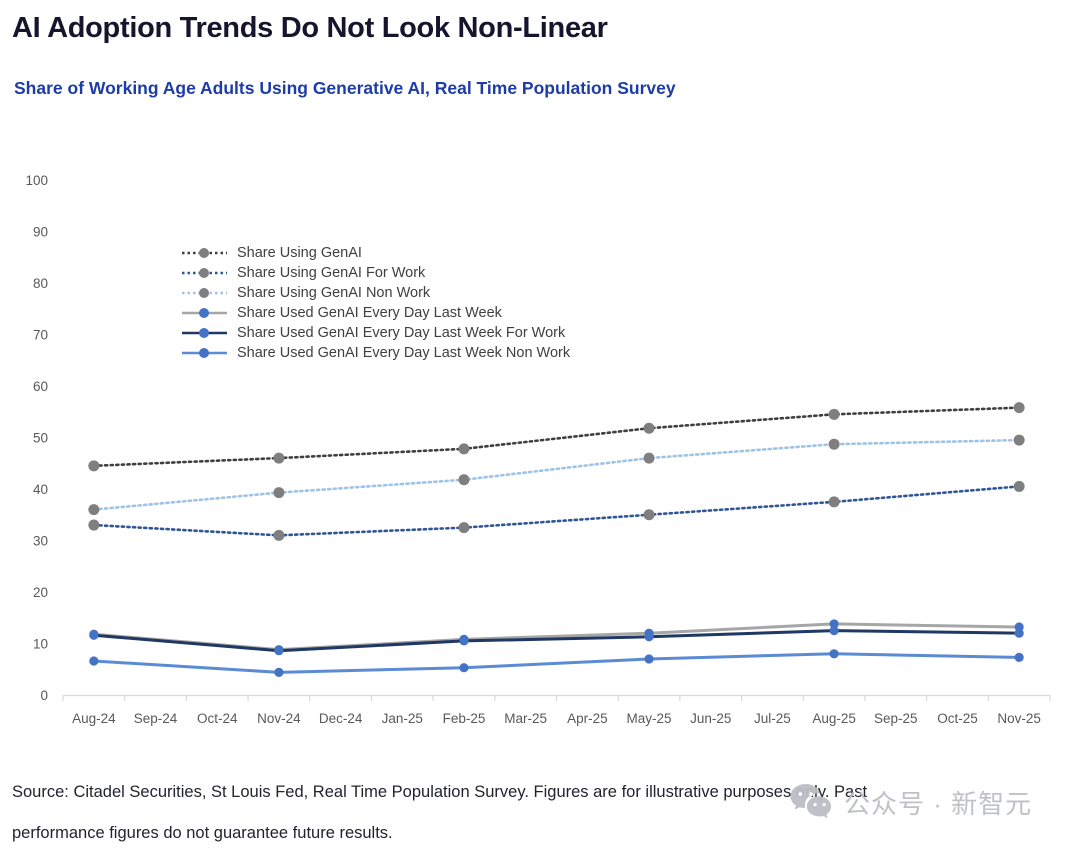 The image size is (1080, 853). What do you see at coordinates (44, 695) in the screenshot?
I see `y-tick-label: 0` at bounding box center [44, 695].